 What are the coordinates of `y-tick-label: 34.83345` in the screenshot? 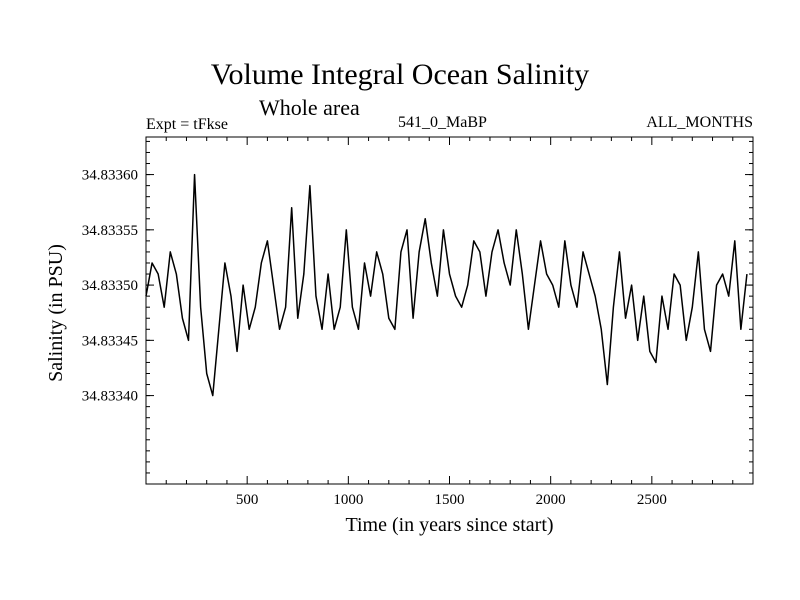 It's located at (110, 341).